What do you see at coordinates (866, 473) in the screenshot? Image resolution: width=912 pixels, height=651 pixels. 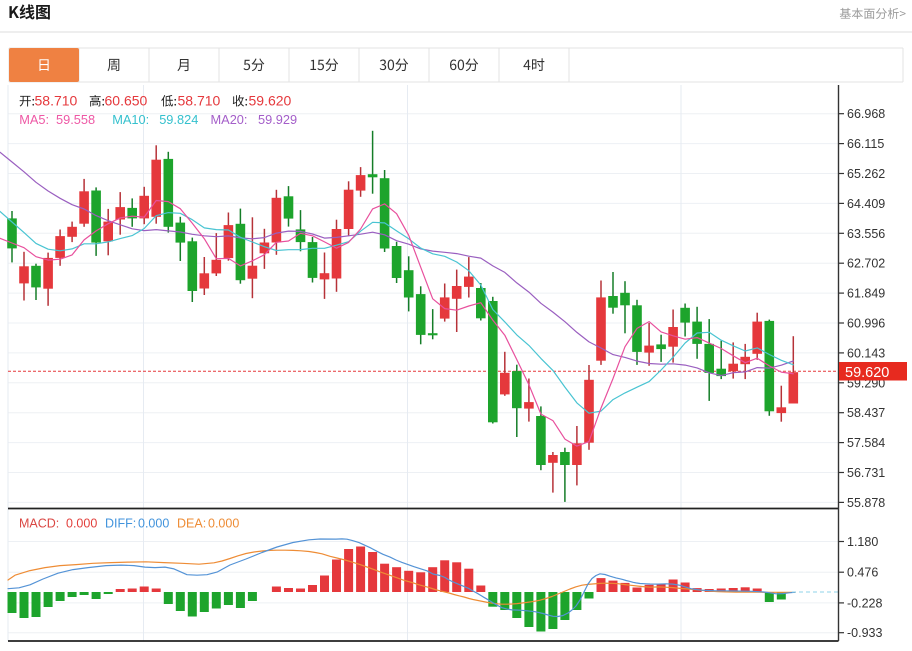 I see `svg-text: 56.731` at bounding box center [866, 473].